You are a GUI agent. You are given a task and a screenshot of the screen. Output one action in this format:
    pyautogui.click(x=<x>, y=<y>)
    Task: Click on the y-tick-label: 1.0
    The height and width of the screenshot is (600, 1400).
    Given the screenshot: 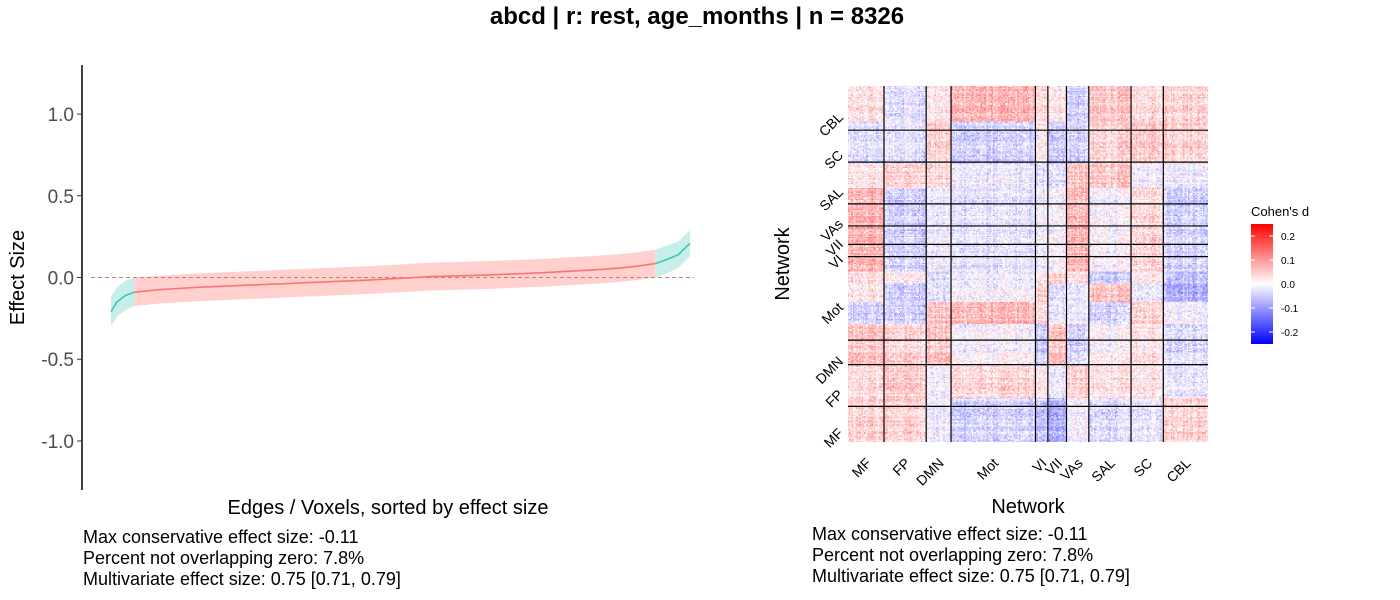 What is the action you would take?
    pyautogui.click(x=61, y=115)
    